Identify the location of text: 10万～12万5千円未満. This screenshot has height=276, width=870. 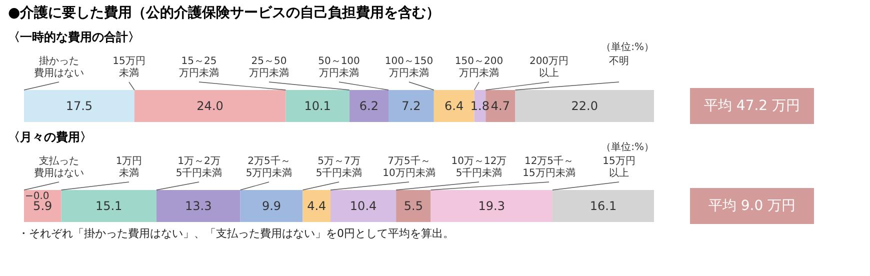
(479, 167).